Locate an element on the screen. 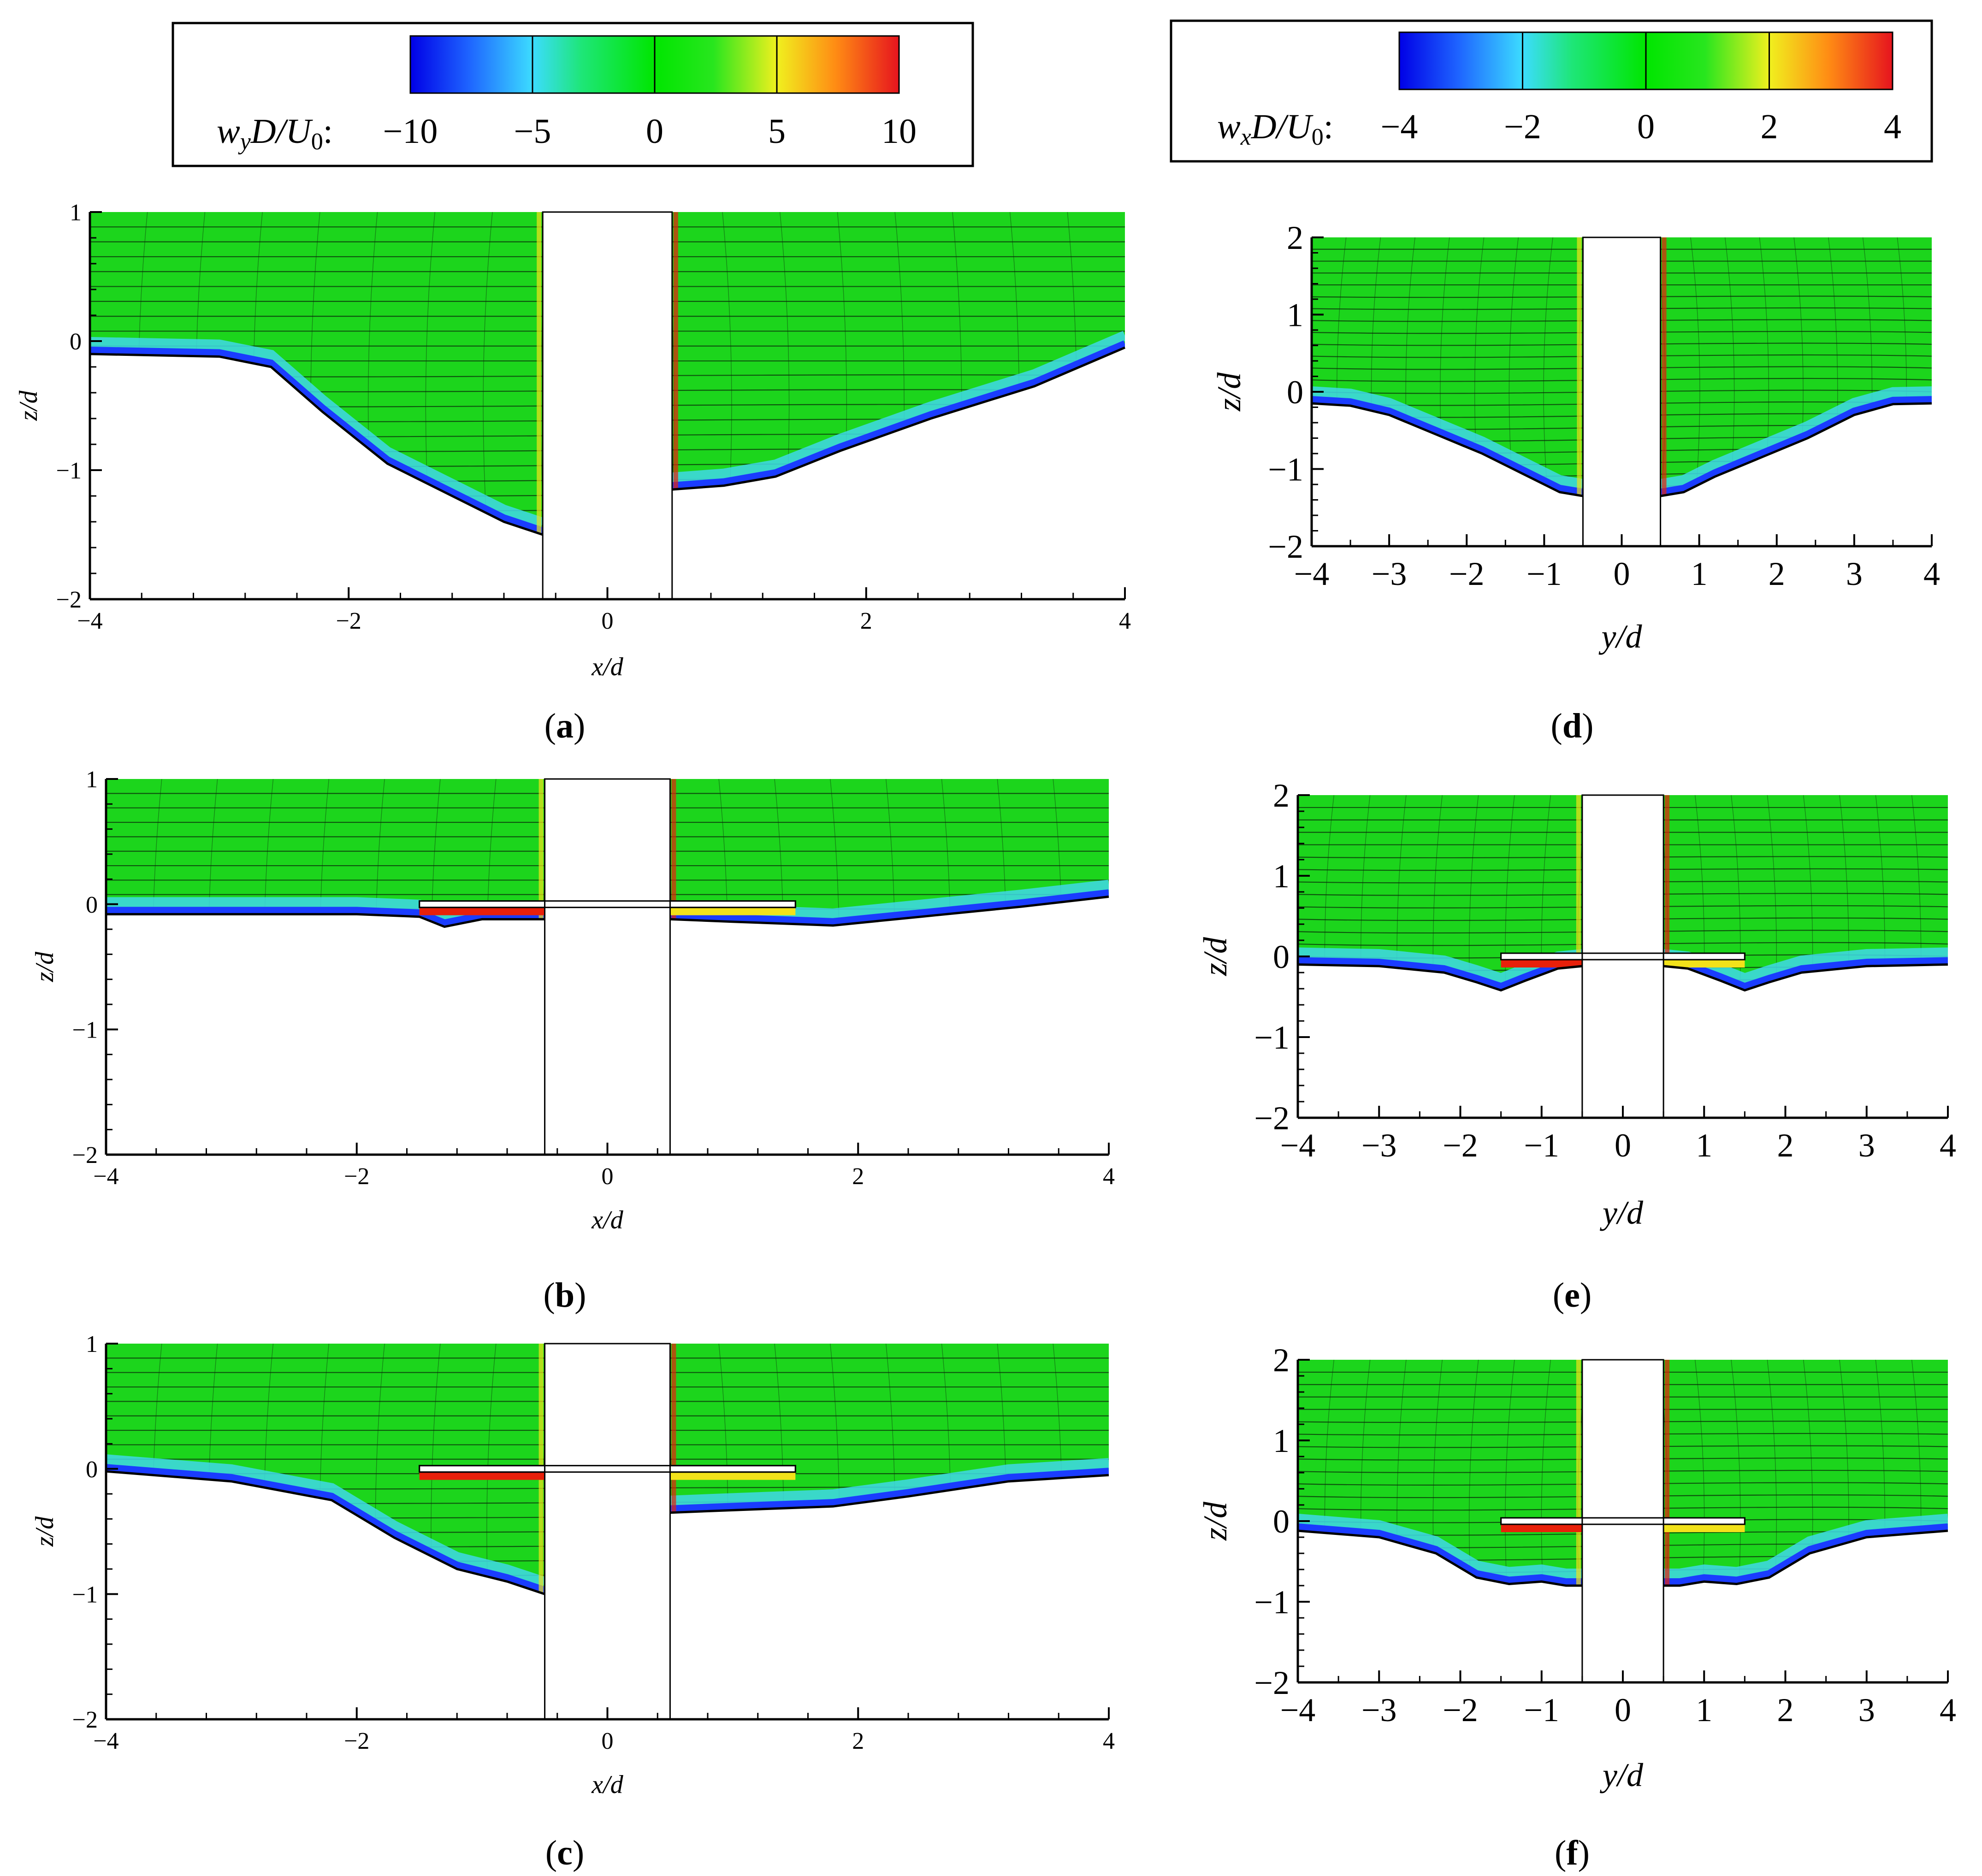  panel-label-e: (e) is located at coordinates (1572, 1296).